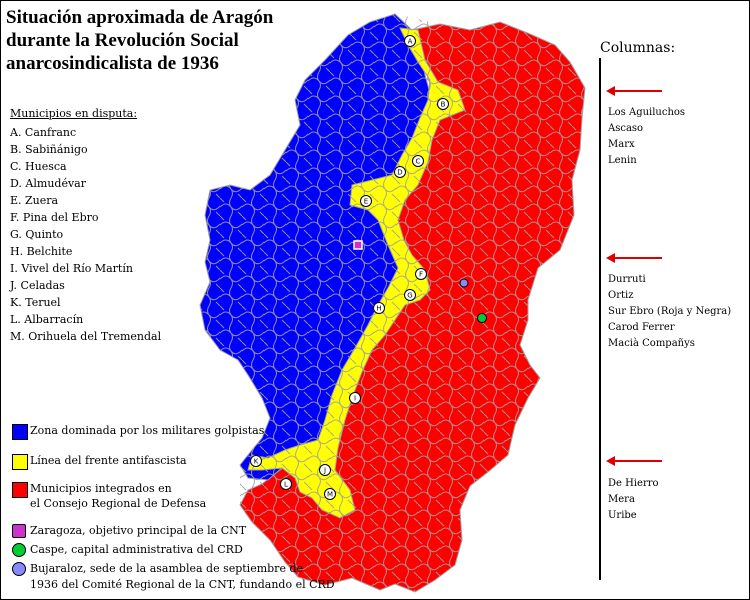 This screenshot has width=750, height=600. Describe the element at coordinates (122, 40) in the screenshot. I see `title-line-2: durante la Revolución Social` at that location.